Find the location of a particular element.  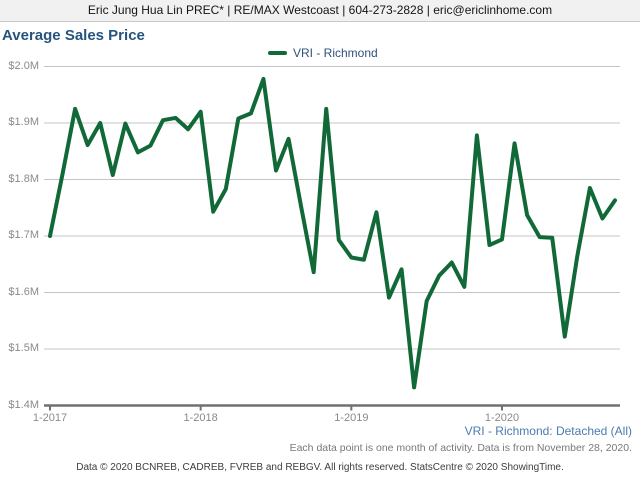

legend-line-swatch is located at coordinates (277, 53).